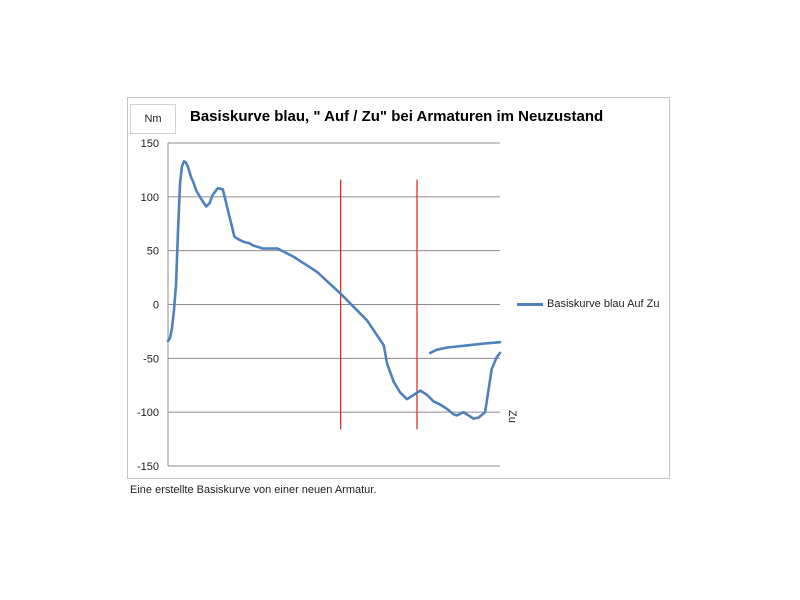  What do you see at coordinates (153, 119) in the screenshot?
I see `unit-label: Nm` at bounding box center [153, 119].